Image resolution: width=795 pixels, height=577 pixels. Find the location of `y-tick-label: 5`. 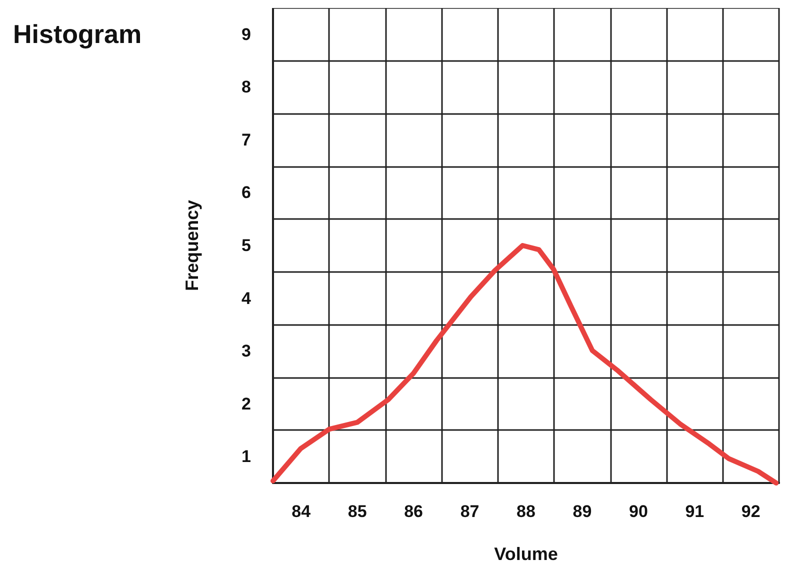

y-tick-label: 5 is located at coordinates (246, 245).